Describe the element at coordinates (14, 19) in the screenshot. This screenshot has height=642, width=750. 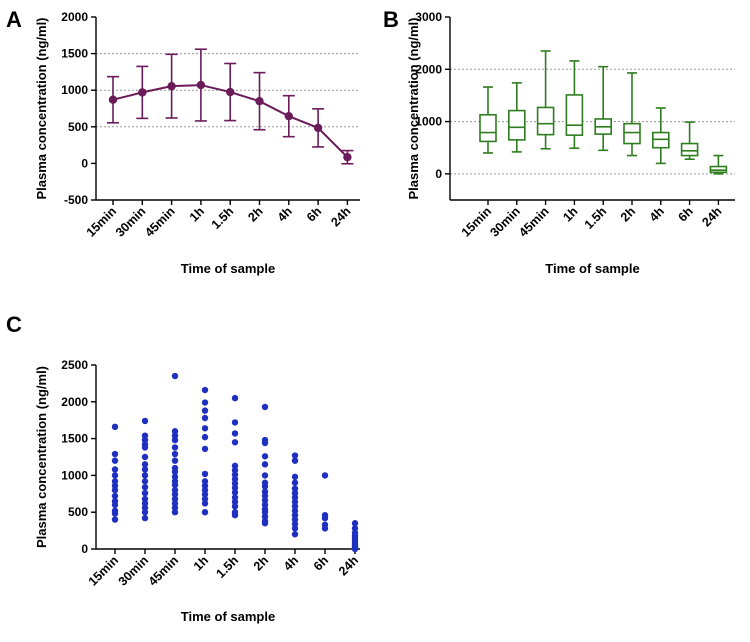
I see `panel-letter-a: A` at that location.